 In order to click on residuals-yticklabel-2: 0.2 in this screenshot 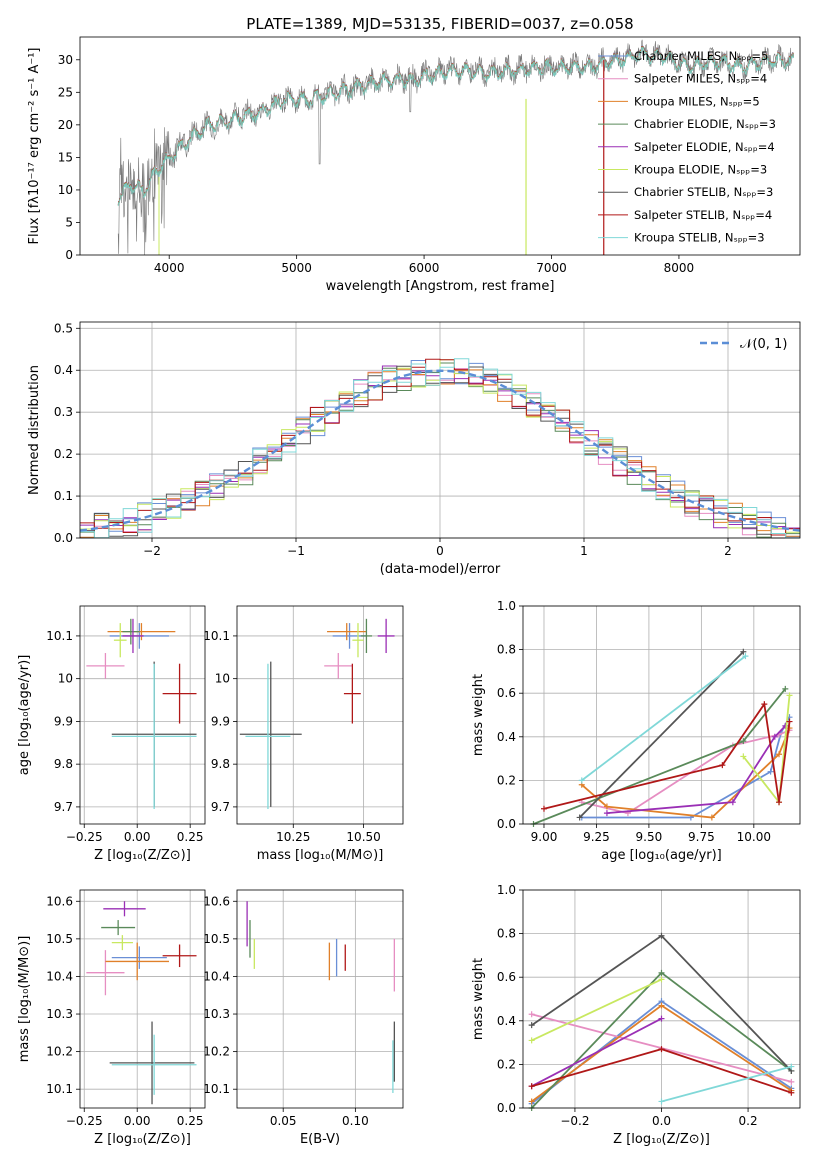, I will do `click(63, 454)`.